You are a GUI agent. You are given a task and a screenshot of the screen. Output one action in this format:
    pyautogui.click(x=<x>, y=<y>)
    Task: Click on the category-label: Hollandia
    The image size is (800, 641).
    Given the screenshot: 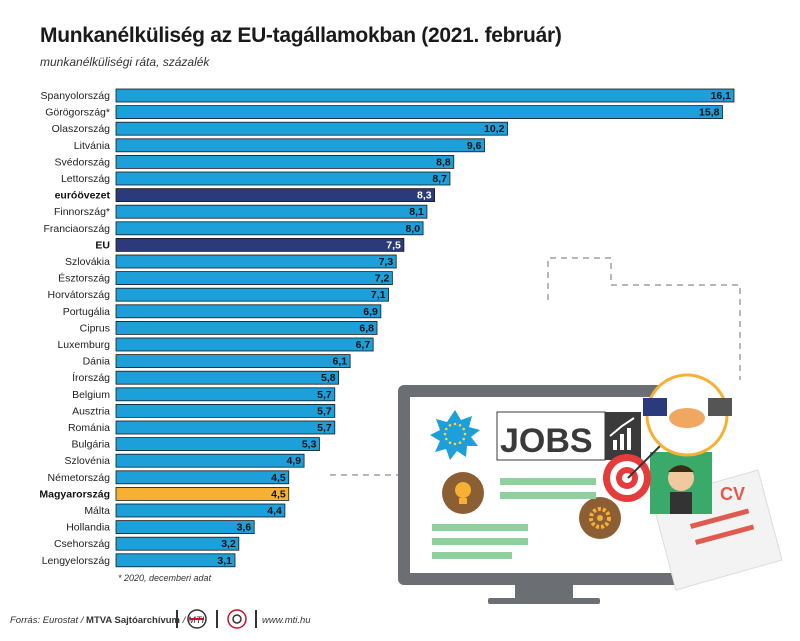 What is the action you would take?
    pyautogui.click(x=88, y=528)
    